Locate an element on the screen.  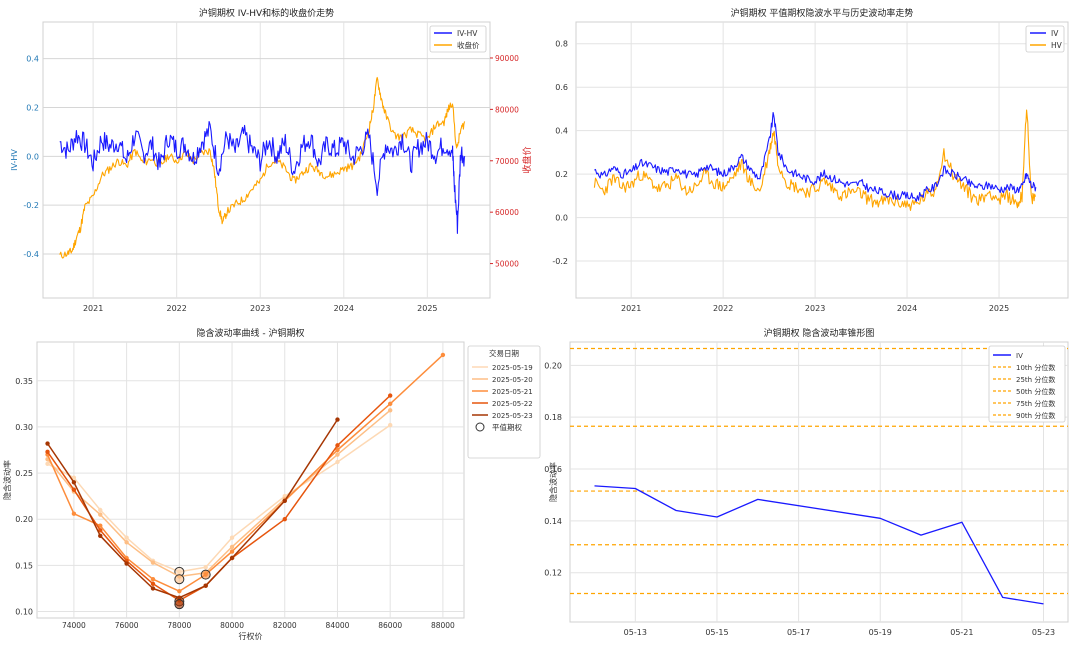
chart2-legend: IV HV is located at coordinates (1045, 39).